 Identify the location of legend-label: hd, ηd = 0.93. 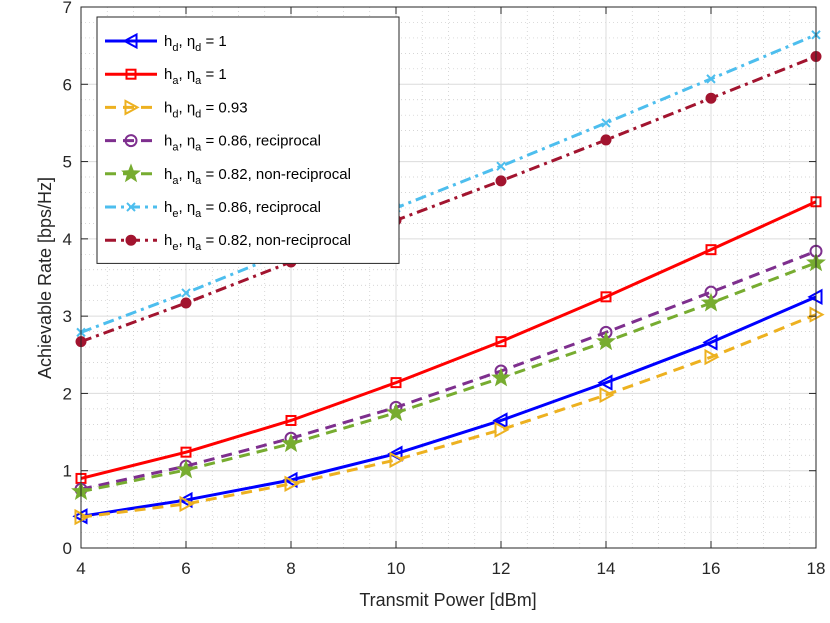
(206, 109).